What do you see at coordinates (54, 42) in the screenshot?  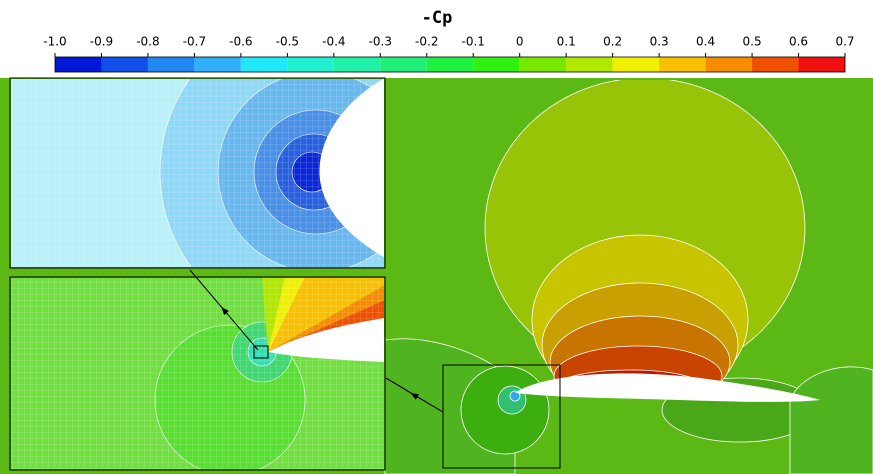 I see `tick-label: -1.0` at bounding box center [54, 42].